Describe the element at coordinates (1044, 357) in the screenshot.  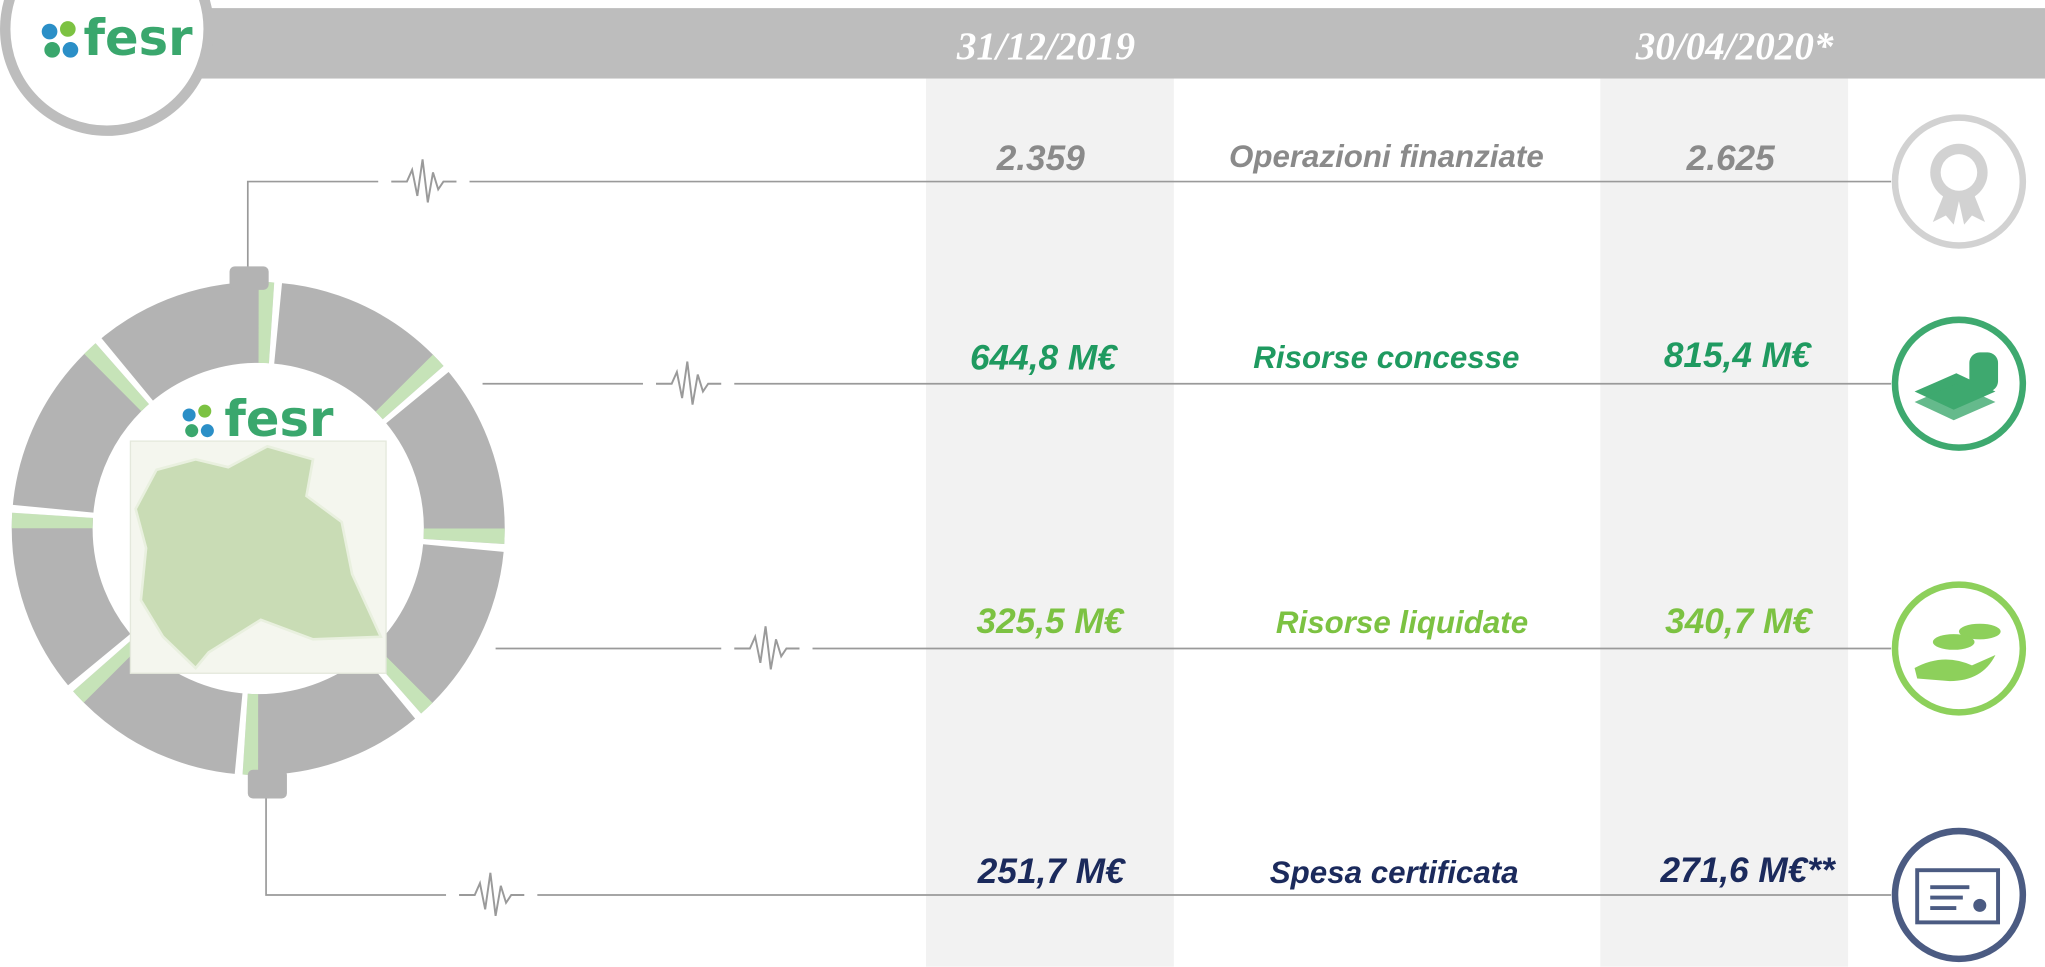
I see `value-2019: 644,8 M€` at that location.